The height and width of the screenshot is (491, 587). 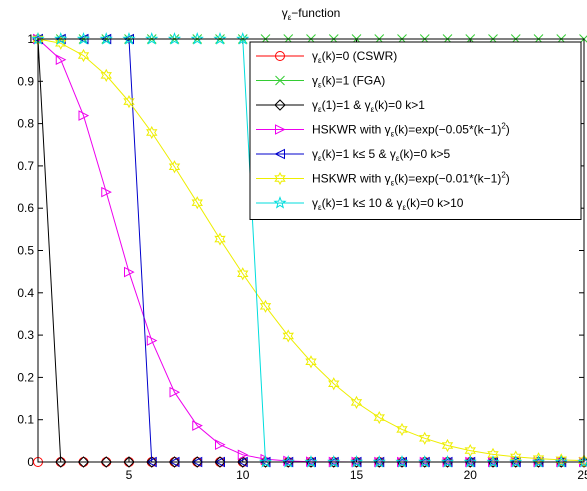 I want to click on y-tick-label: 0, so click(x=30, y=462).